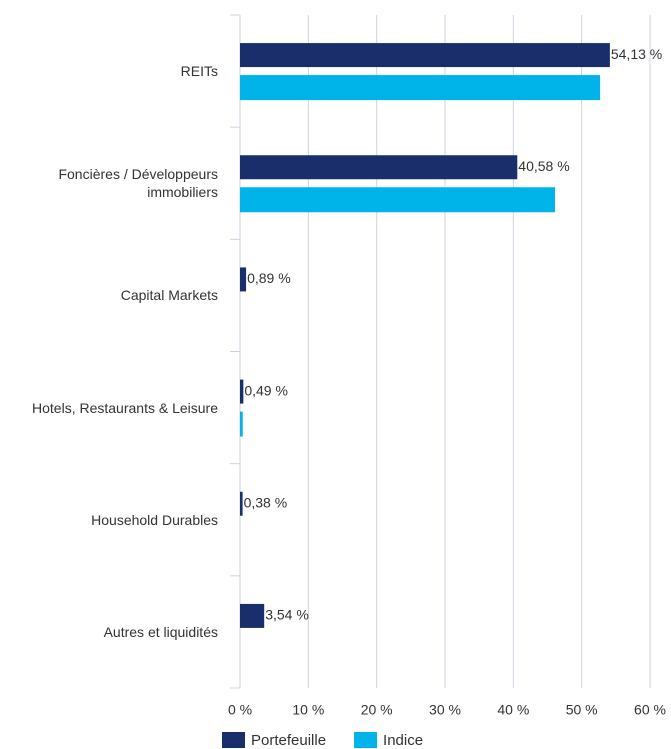 The height and width of the screenshot is (749, 671). What do you see at coordinates (199, 71) in the screenshot?
I see `category-label: REITs` at bounding box center [199, 71].